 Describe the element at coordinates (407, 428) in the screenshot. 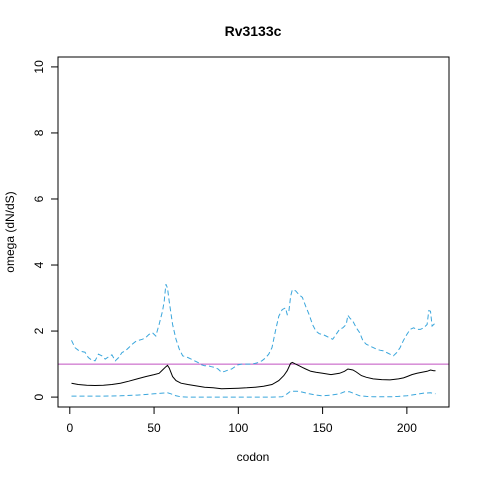

I see `x-tick-label: 200` at that location.